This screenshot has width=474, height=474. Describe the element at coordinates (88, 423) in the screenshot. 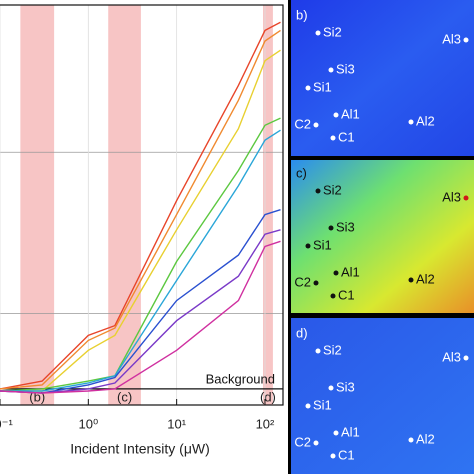

I see `x-tick-label: 10⁰` at that location.